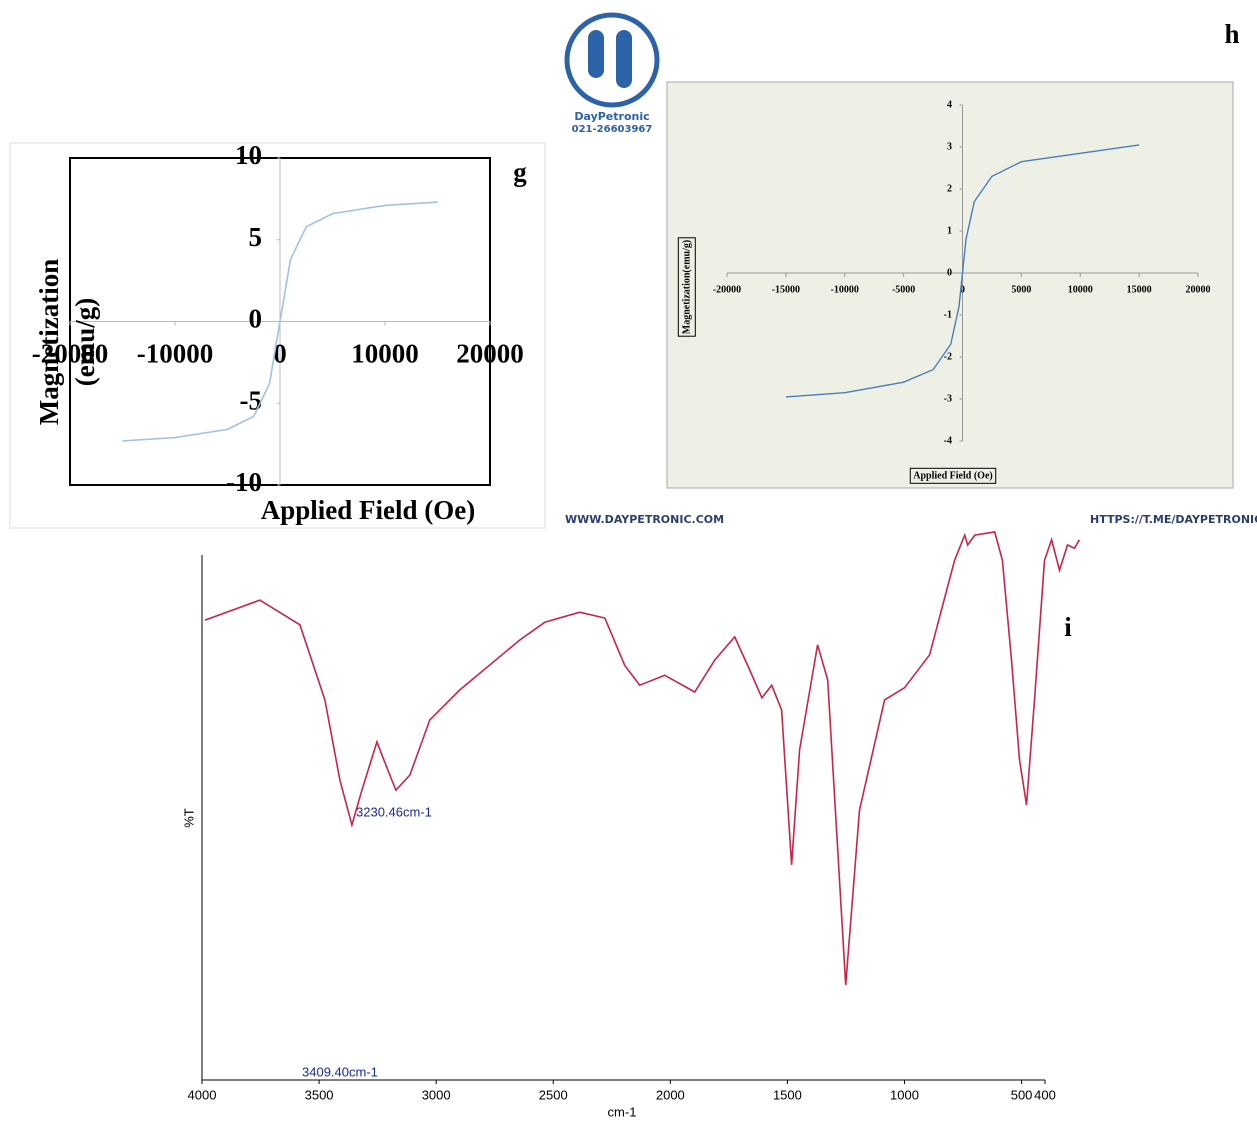 The image size is (1257, 1122). Describe the element at coordinates (612, 129) in the screenshot. I see `watermark-phone: 021-26603967` at that location.